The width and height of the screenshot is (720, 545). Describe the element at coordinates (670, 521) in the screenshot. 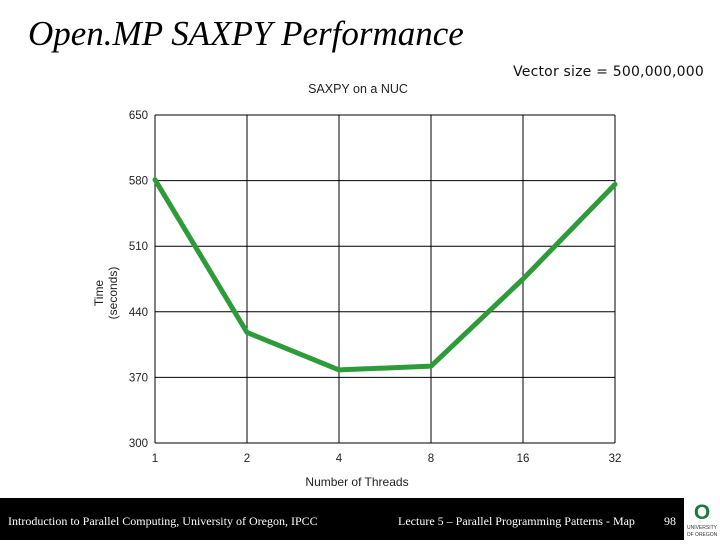

I see `page-number: 98` at that location.